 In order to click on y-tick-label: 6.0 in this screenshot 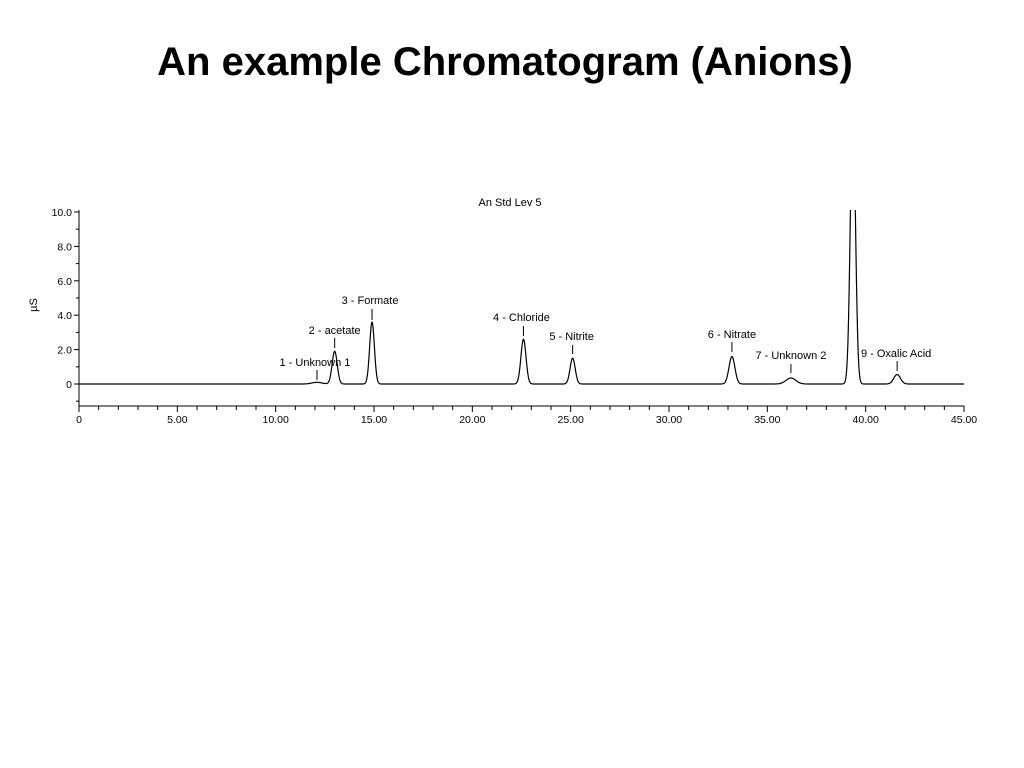, I will do `click(64, 282)`.